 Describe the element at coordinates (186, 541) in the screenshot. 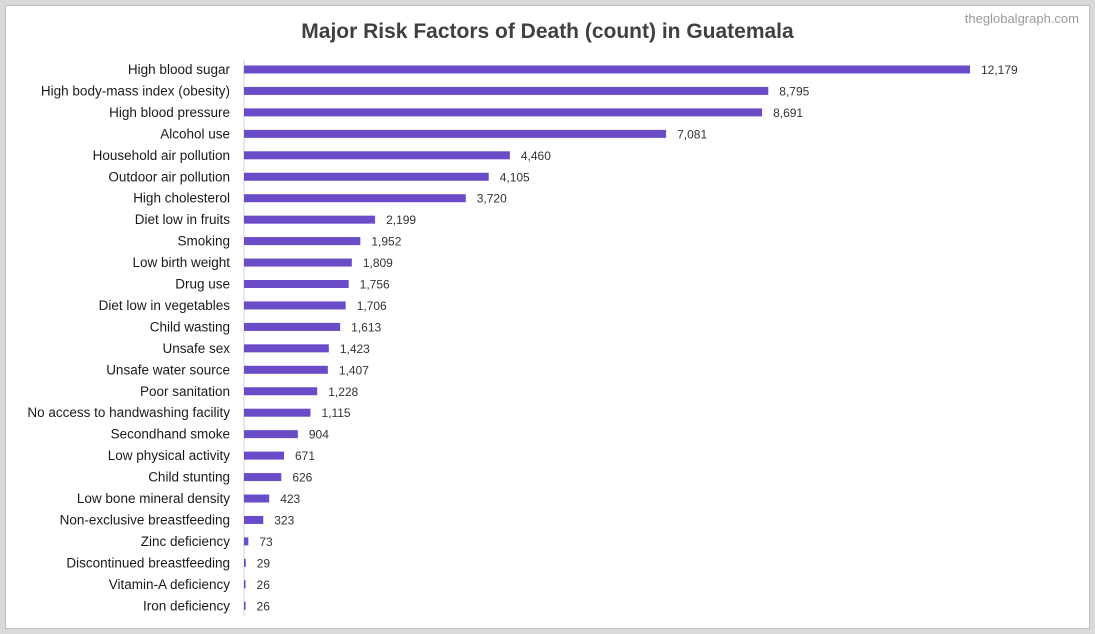

I see `category-label: Zinc deficiency` at that location.